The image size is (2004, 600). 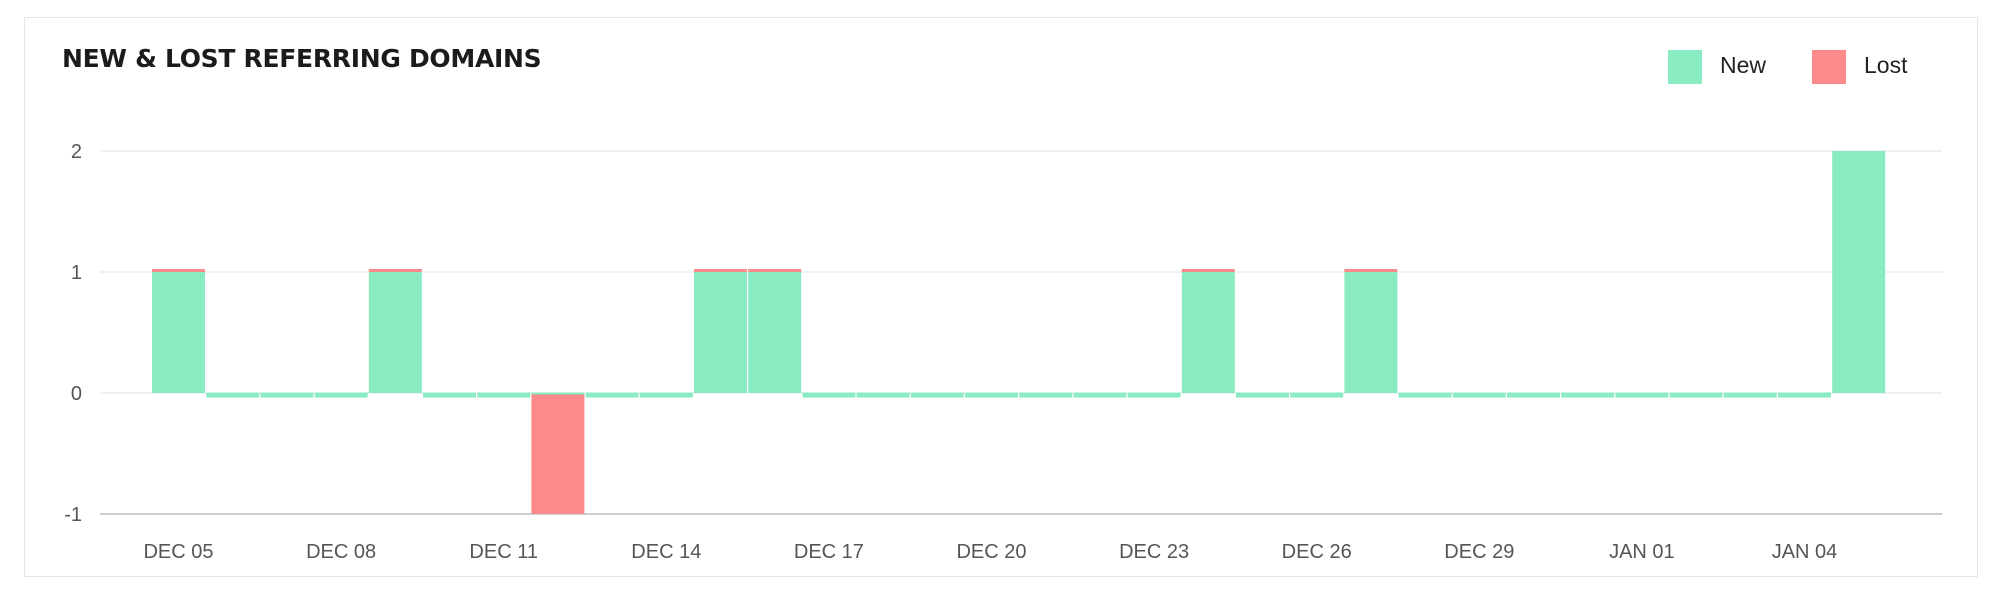 What do you see at coordinates (666, 552) in the screenshot?
I see `x-tick-label: DEC 14` at bounding box center [666, 552].